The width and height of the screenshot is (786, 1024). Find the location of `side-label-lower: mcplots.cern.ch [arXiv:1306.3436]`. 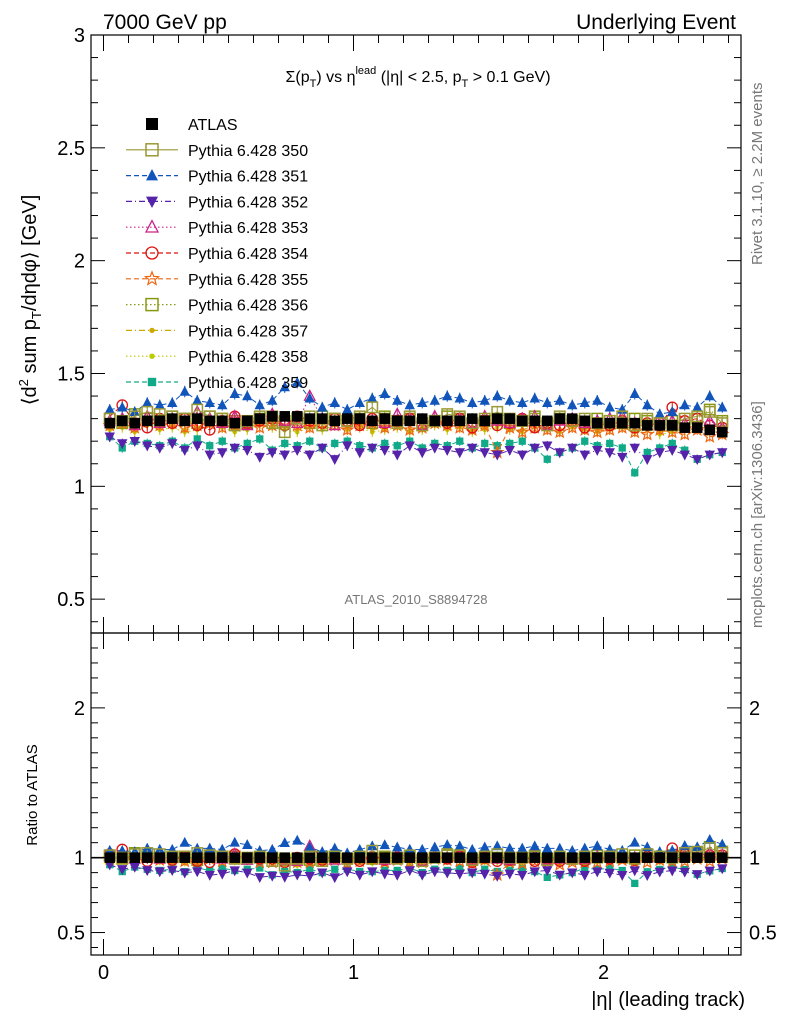

side-label-lower: mcplots.cern.ch [arXiv:1306.3436] is located at coordinates (757, 514).